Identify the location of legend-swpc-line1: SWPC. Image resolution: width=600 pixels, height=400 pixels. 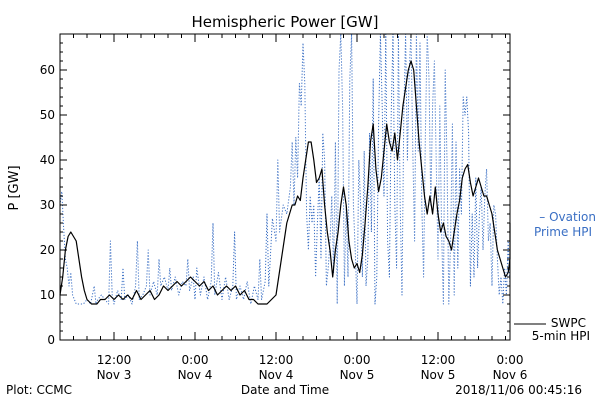
(568, 323).